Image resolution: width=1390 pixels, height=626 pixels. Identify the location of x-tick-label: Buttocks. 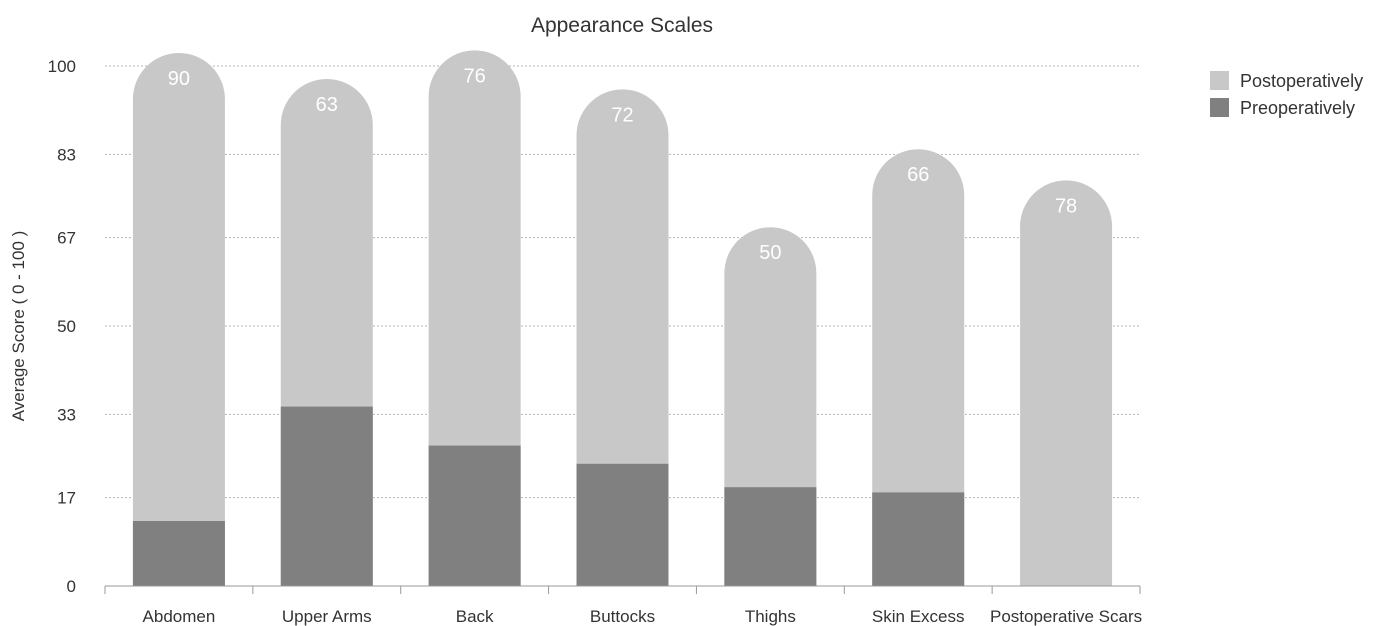
(622, 616).